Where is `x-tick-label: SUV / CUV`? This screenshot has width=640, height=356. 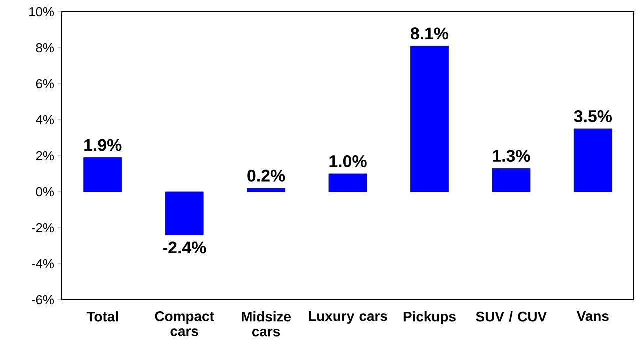
x-tick-label: SUV / CUV is located at coordinates (511, 317).